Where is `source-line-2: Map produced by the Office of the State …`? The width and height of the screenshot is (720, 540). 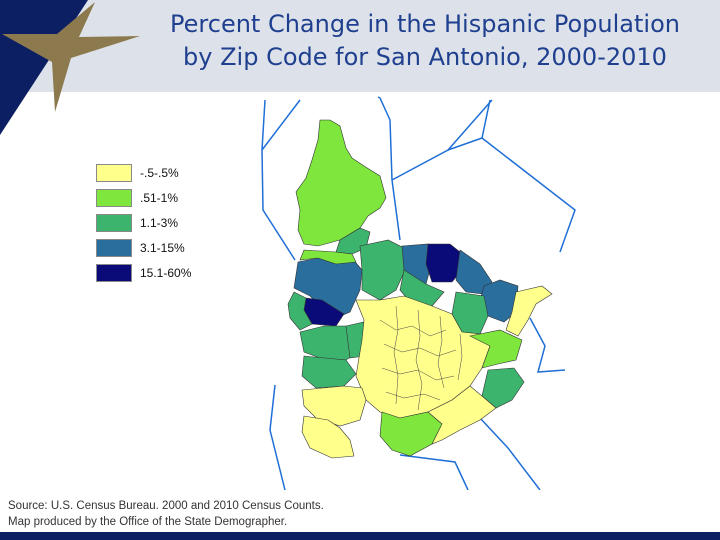
source-line-2: Map produced by the Office of the State … is located at coordinates (148, 522).